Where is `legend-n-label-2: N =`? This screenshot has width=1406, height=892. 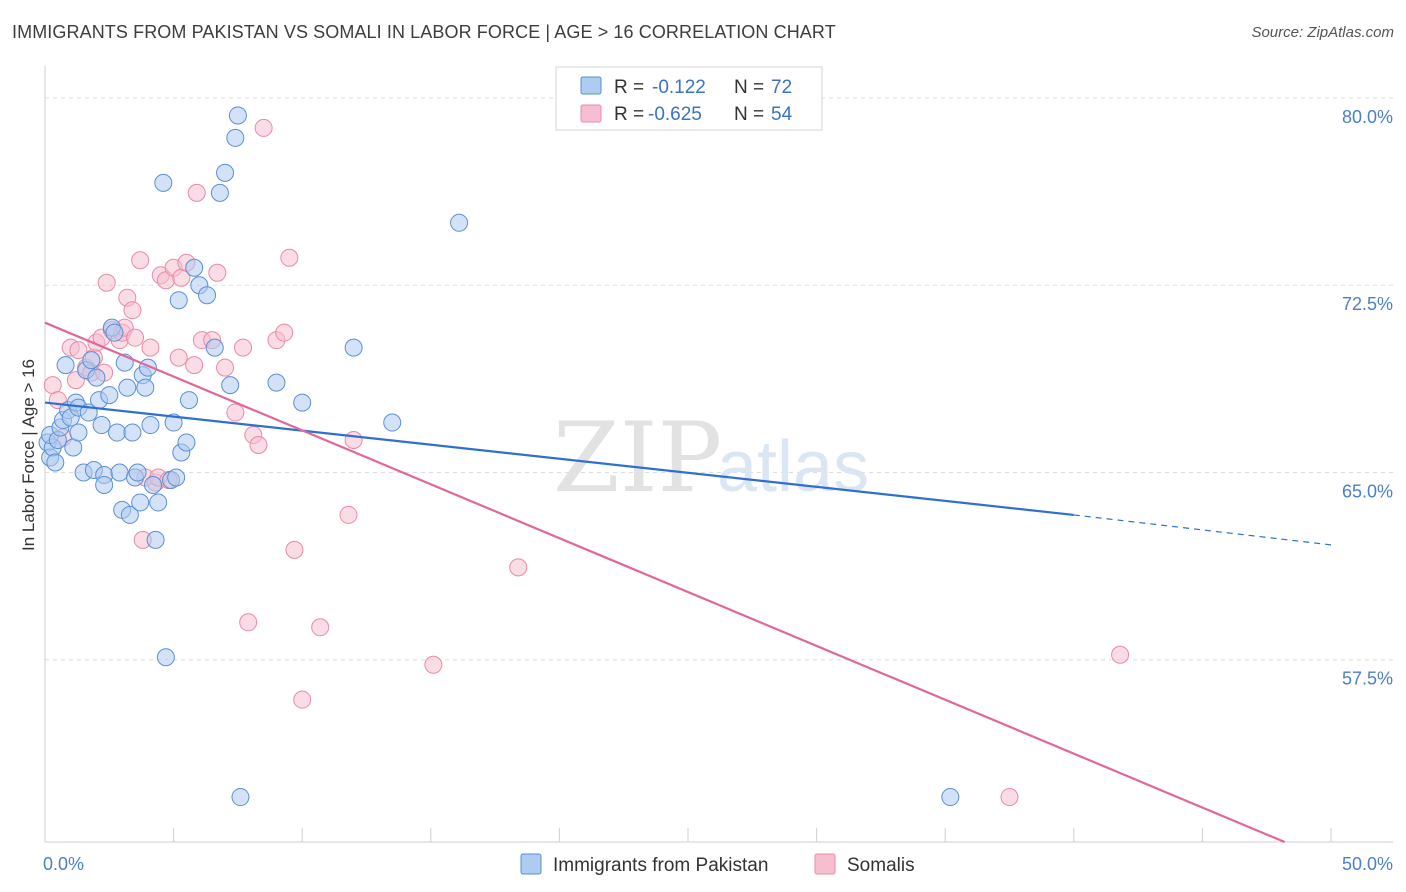
legend-n-label-2: N = is located at coordinates (749, 114).